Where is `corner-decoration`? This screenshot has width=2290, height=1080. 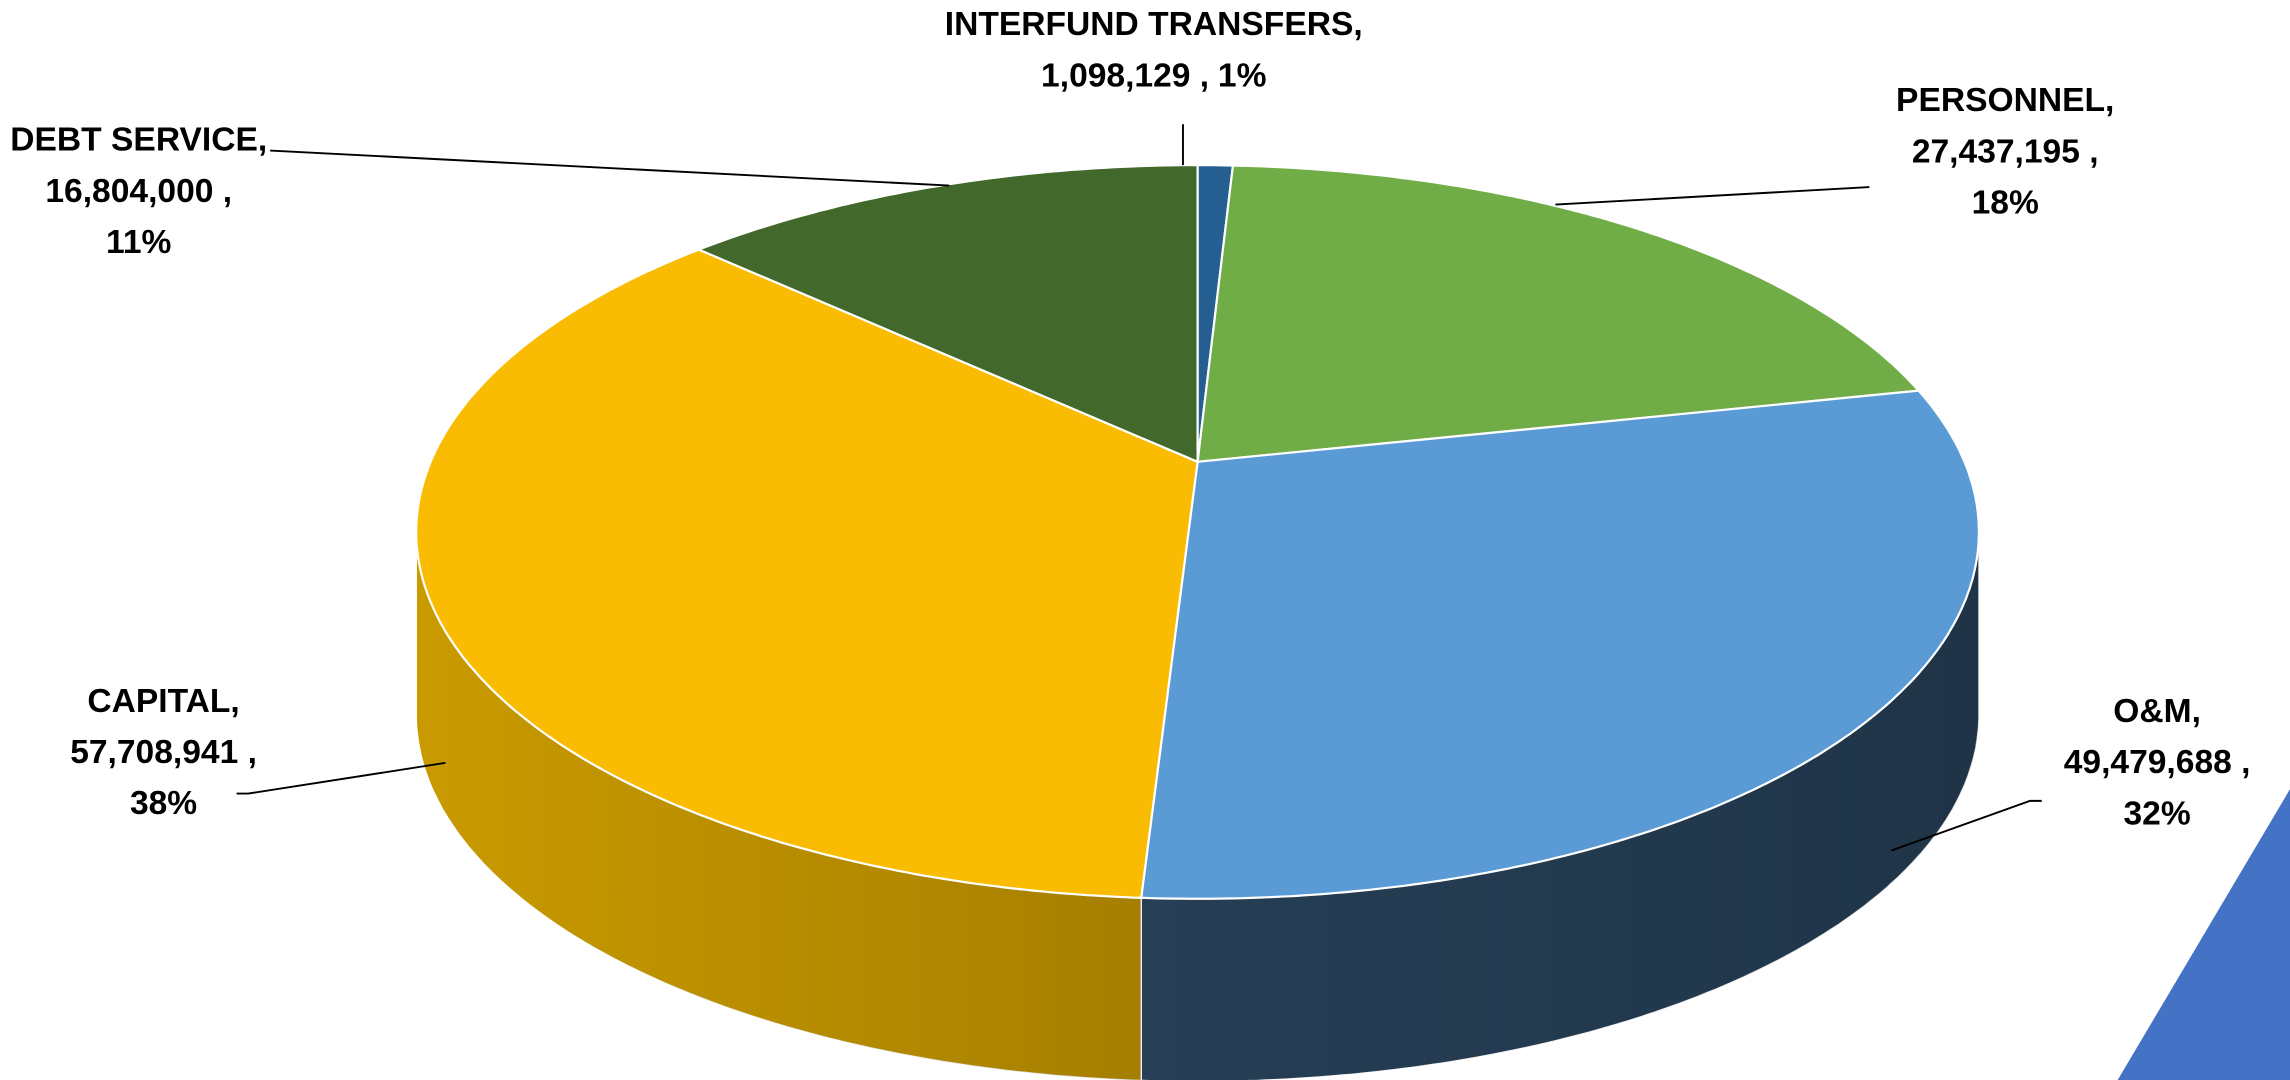
corner-decoration is located at coordinates (2203, 934).